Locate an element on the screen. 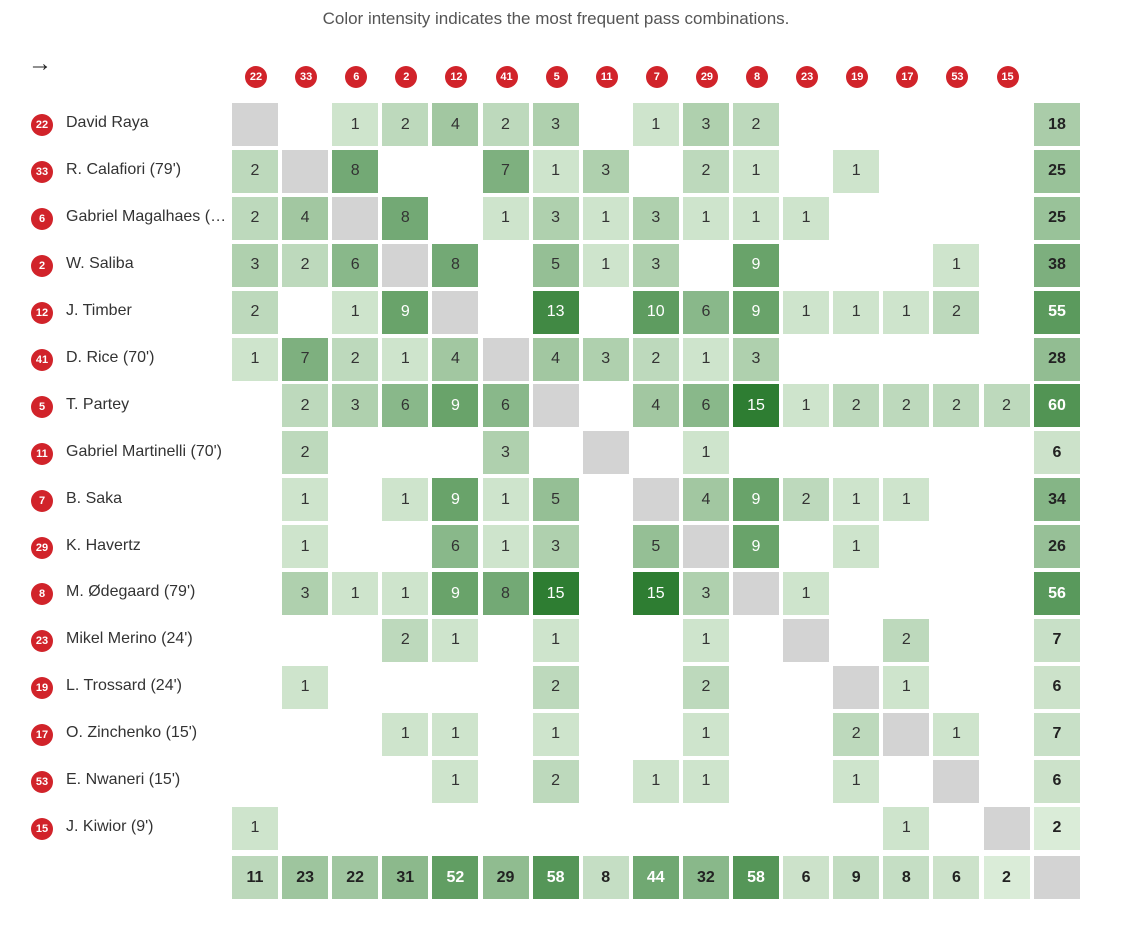 The image size is (1135, 928). row-player-badge: 33 is located at coordinates (42, 172).